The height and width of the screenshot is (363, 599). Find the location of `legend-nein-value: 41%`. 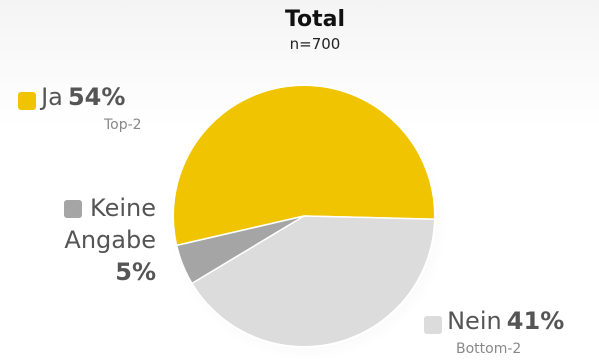

legend-nein-value: 41% is located at coordinates (535, 321).